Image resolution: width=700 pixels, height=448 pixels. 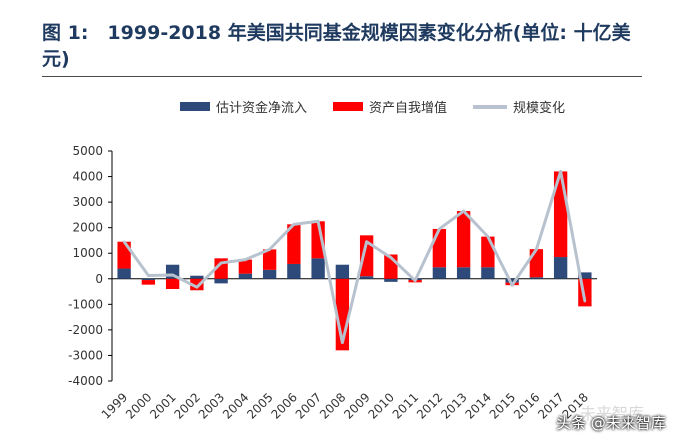 I want to click on x-tick-label: 2004, so click(x=235, y=405).